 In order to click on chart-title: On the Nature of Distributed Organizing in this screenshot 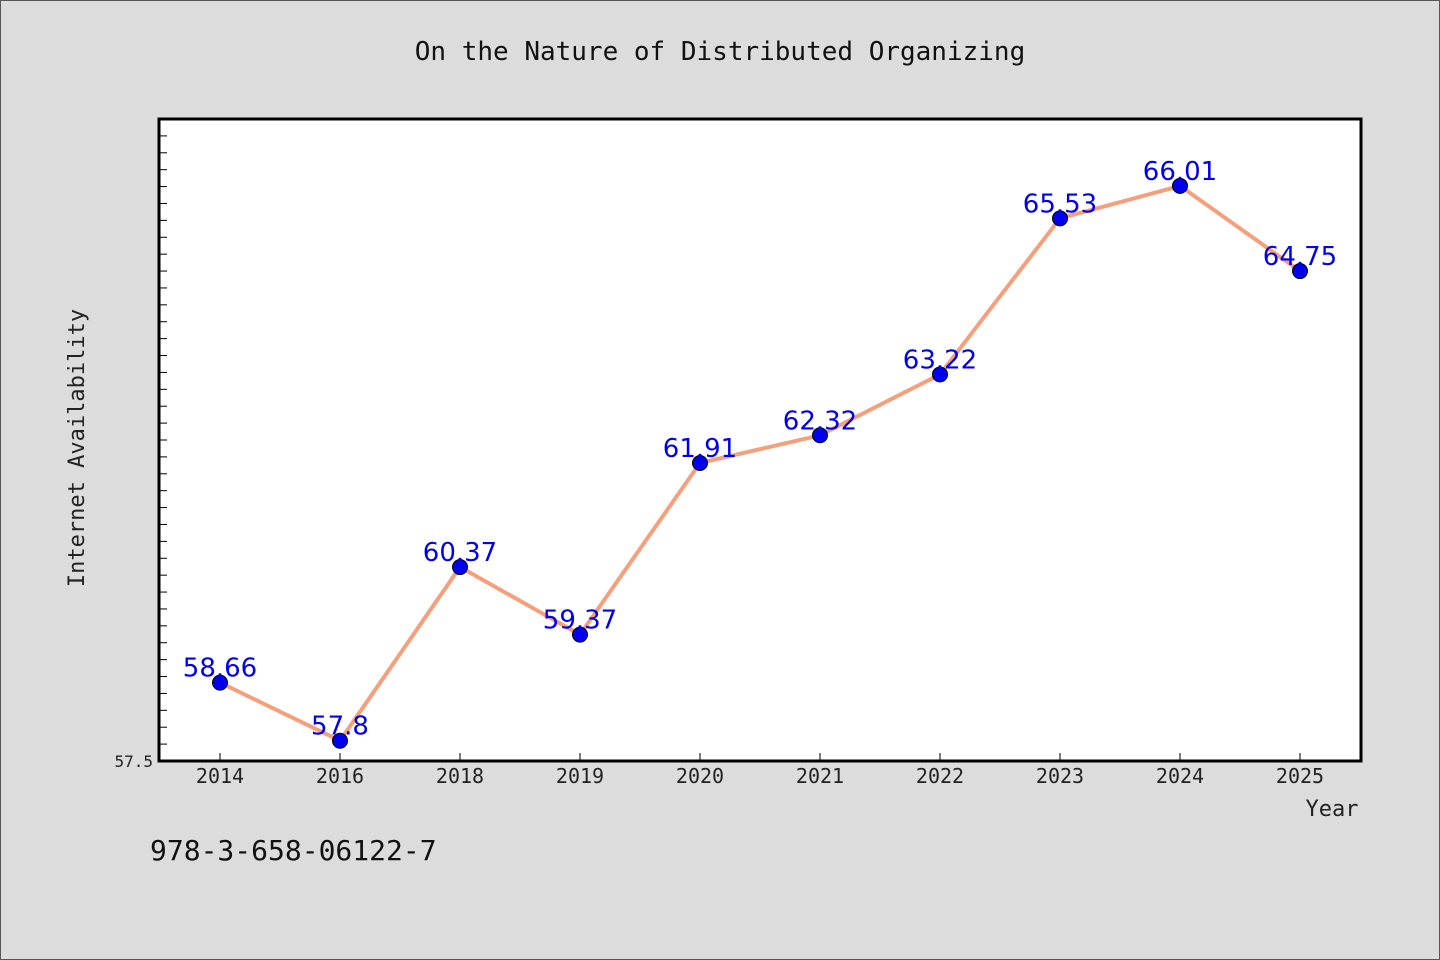, I will do `click(720, 52)`.